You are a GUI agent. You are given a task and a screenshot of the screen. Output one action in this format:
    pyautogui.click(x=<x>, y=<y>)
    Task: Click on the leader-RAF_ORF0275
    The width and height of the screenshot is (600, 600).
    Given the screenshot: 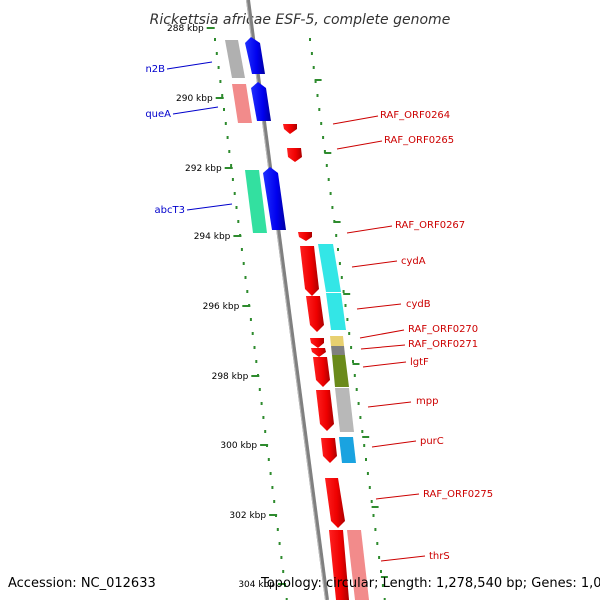 What is the action you would take?
    pyautogui.click(x=397, y=496)
    